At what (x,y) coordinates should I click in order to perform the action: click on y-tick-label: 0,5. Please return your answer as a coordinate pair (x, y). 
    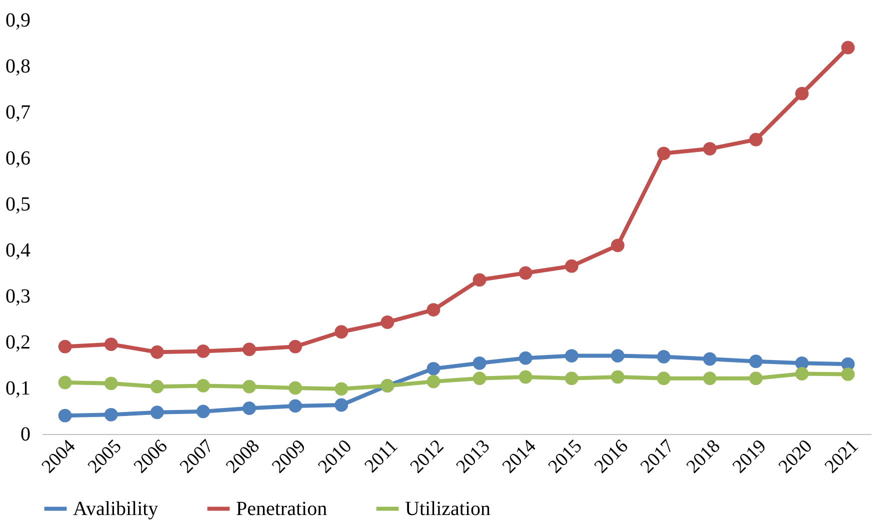
    Looking at the image, I should click on (18, 205).